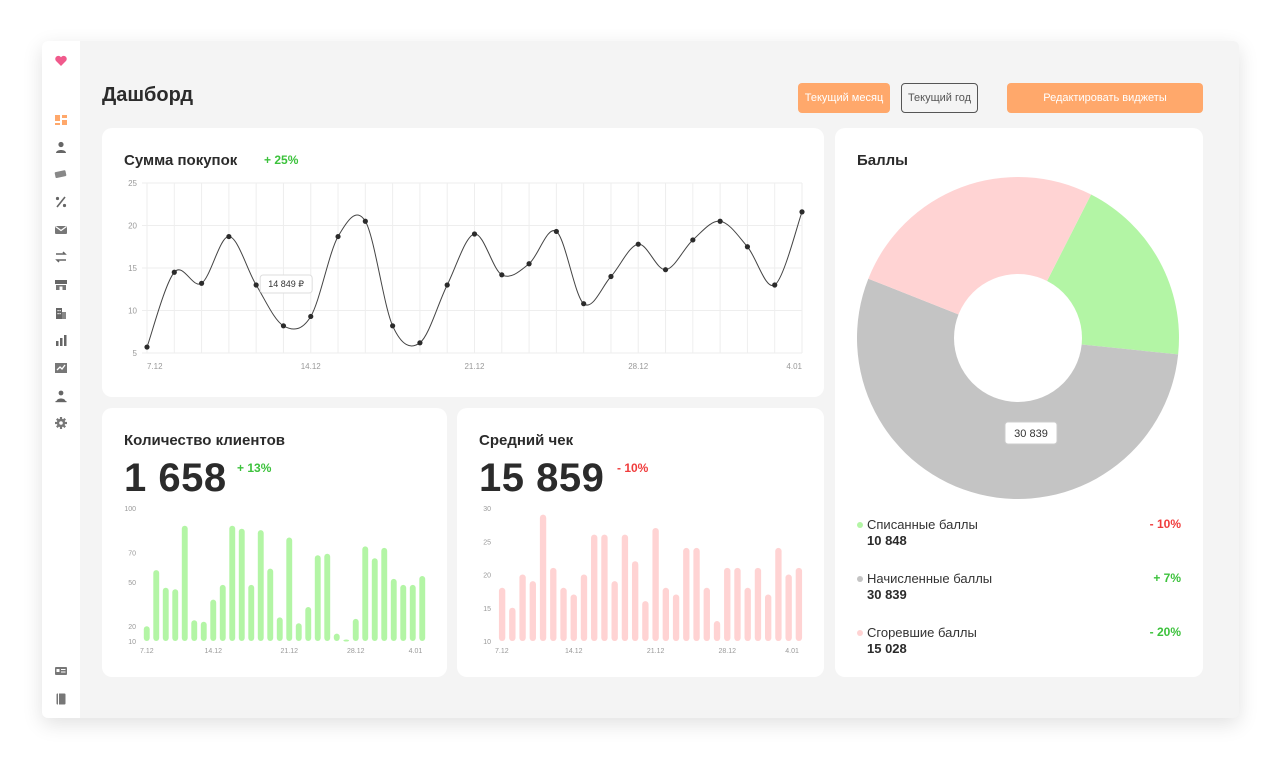 The width and height of the screenshot is (1280, 760). Describe the element at coordinates (1167, 578) in the screenshot. I see `legend-delta: + 7%` at that location.